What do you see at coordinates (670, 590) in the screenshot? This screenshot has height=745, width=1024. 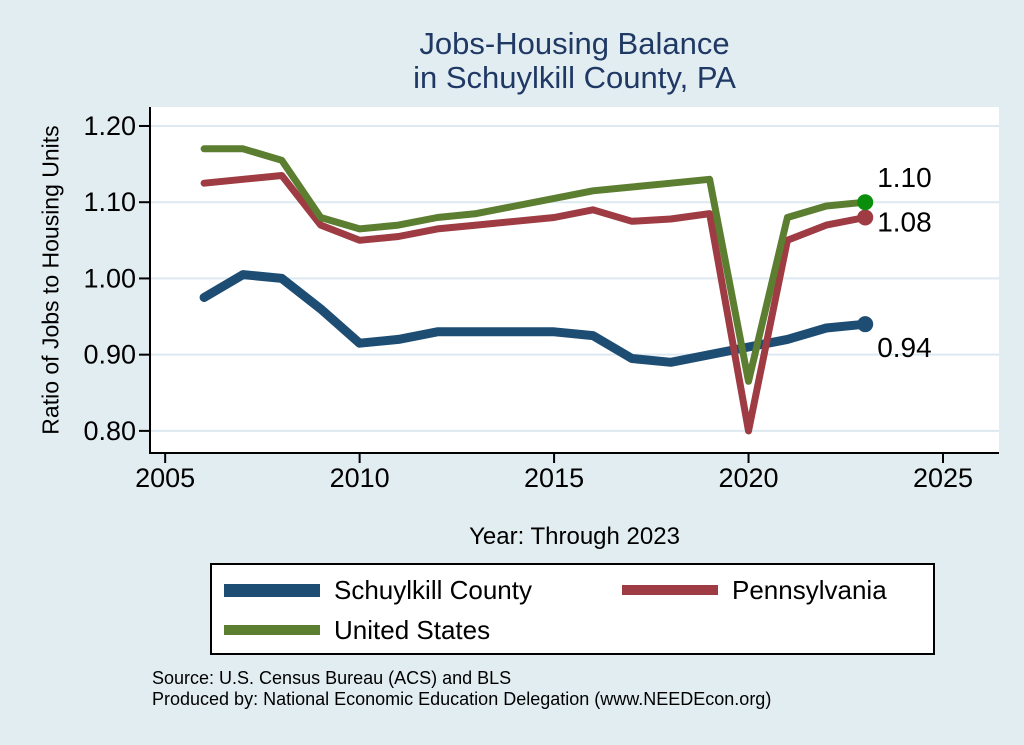 I see `legend-swatch-pennsylvania` at bounding box center [670, 590].